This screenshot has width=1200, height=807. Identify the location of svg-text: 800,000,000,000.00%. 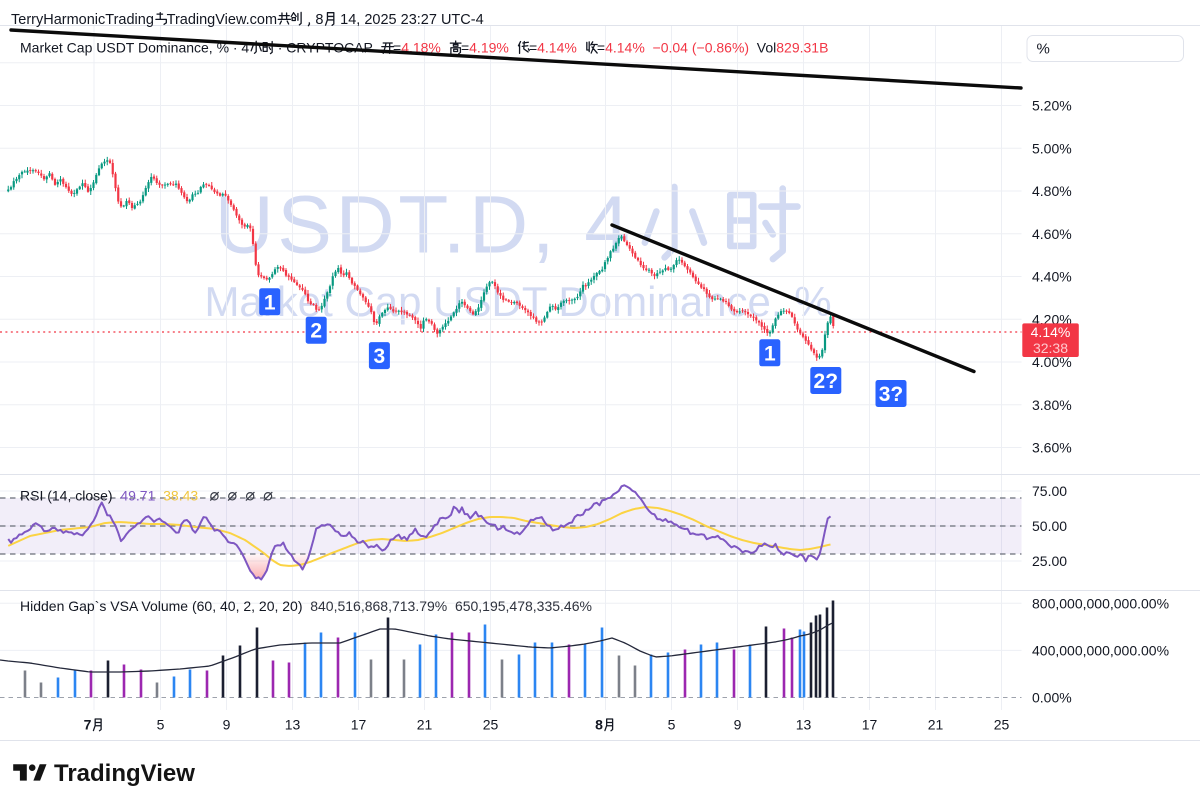
(1100, 603).